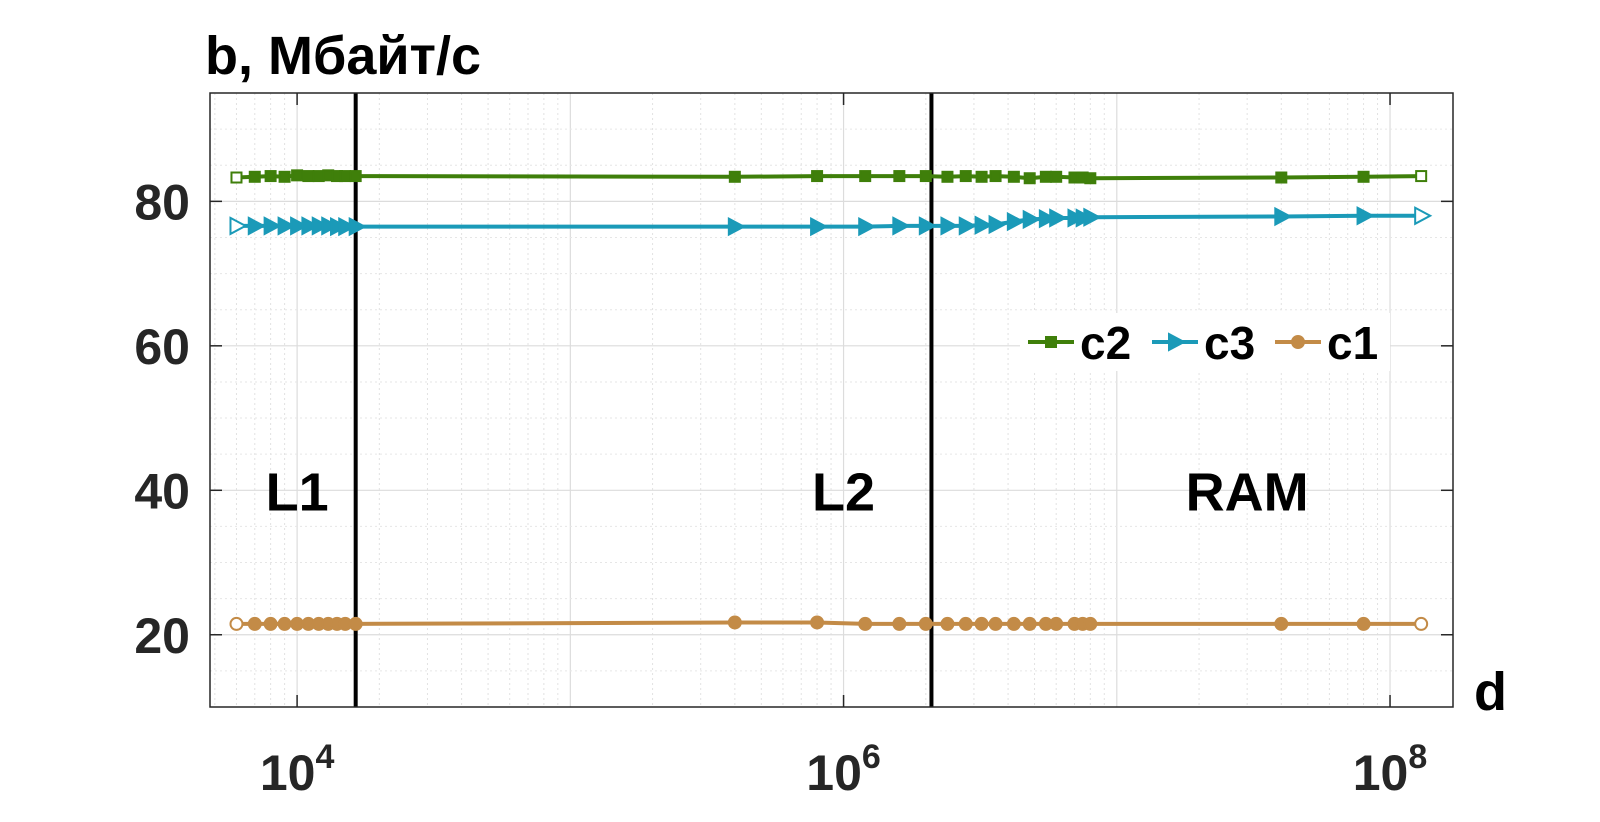 The width and height of the screenshot is (1600, 822). What do you see at coordinates (162, 636) in the screenshot?
I see `y-tick-label: 20` at bounding box center [162, 636].